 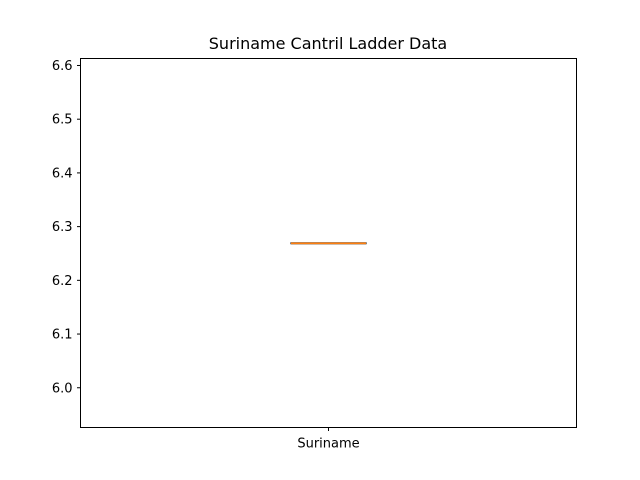 What do you see at coordinates (62, 335) in the screenshot?
I see `y-tick-label: 6.1` at bounding box center [62, 335].